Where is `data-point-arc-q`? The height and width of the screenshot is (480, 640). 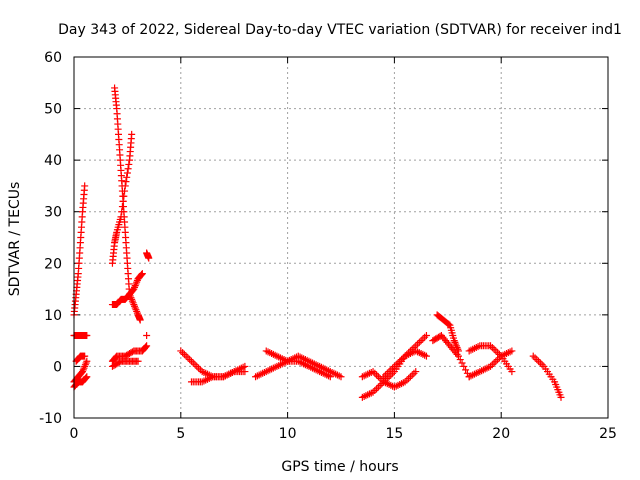 data-point-arc-q is located at coordinates (330, 377).